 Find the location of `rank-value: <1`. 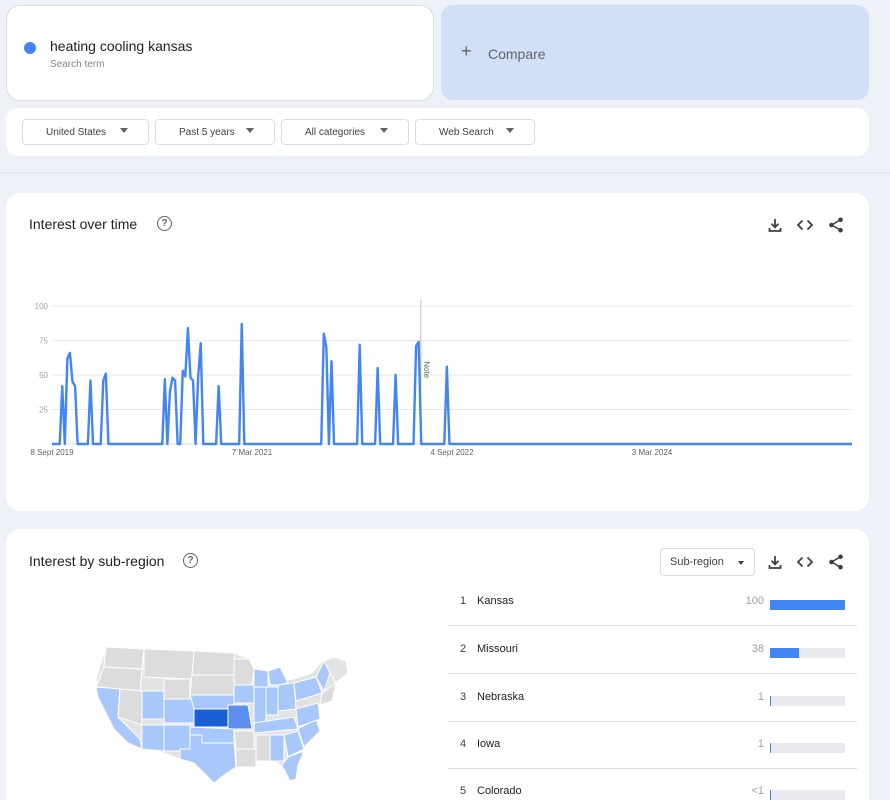

rank-value: <1 is located at coordinates (757, 791).